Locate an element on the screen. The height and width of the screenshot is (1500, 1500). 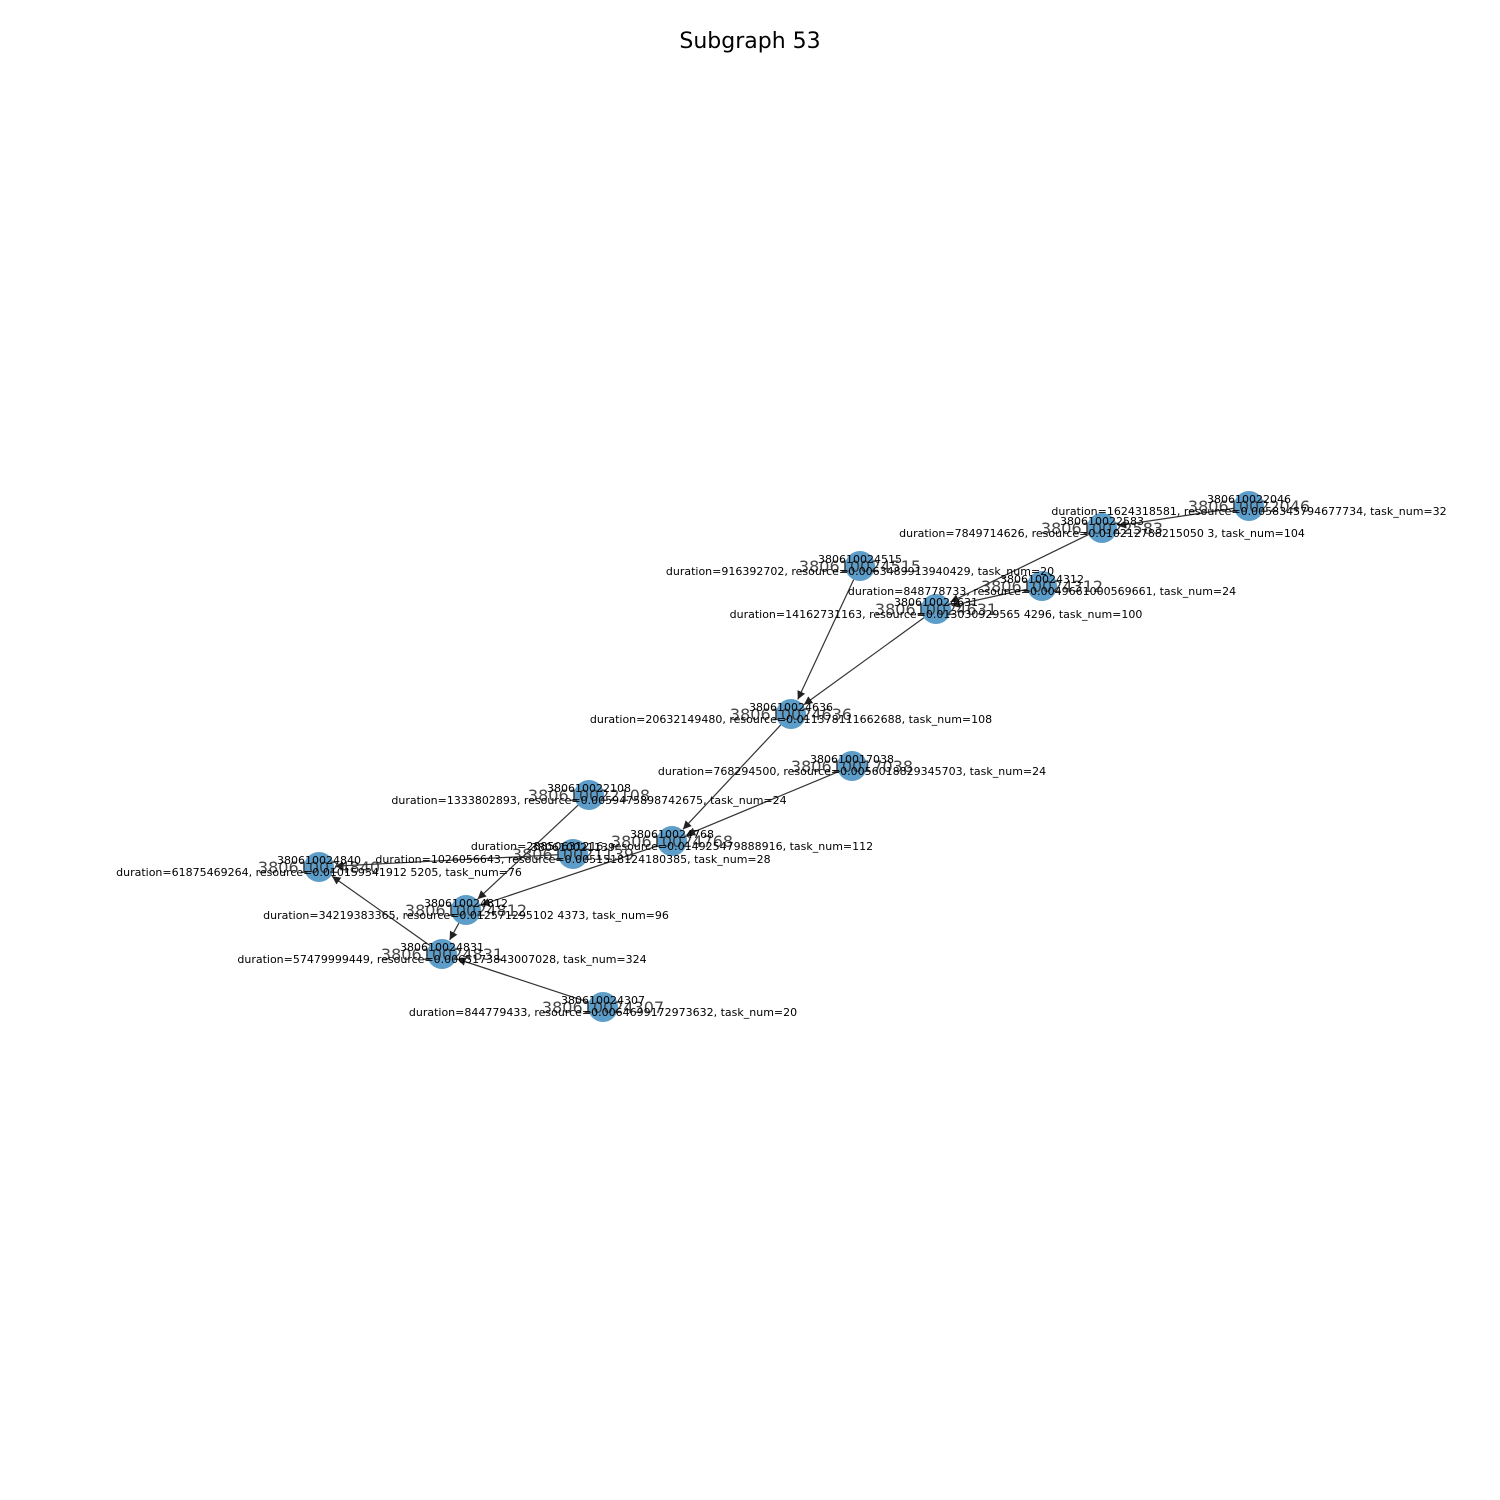
node-annotation-id: 380610024840 is located at coordinates (319, 860).